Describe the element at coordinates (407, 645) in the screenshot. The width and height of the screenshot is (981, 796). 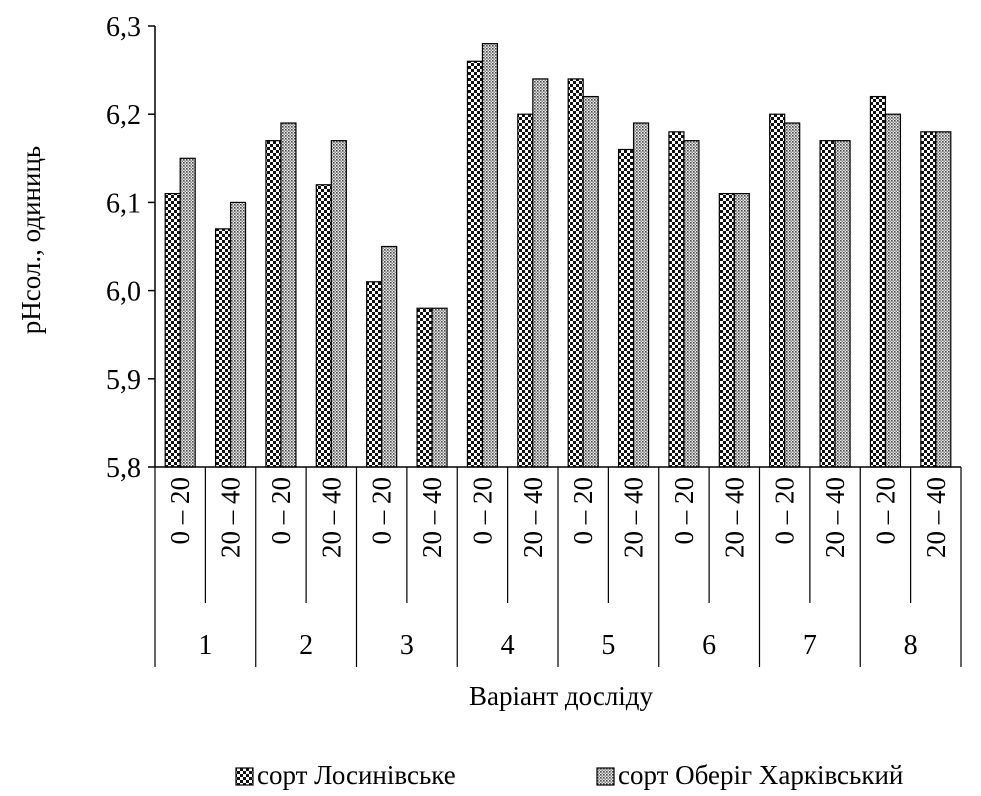
I see `x-group-label: 3` at that location.